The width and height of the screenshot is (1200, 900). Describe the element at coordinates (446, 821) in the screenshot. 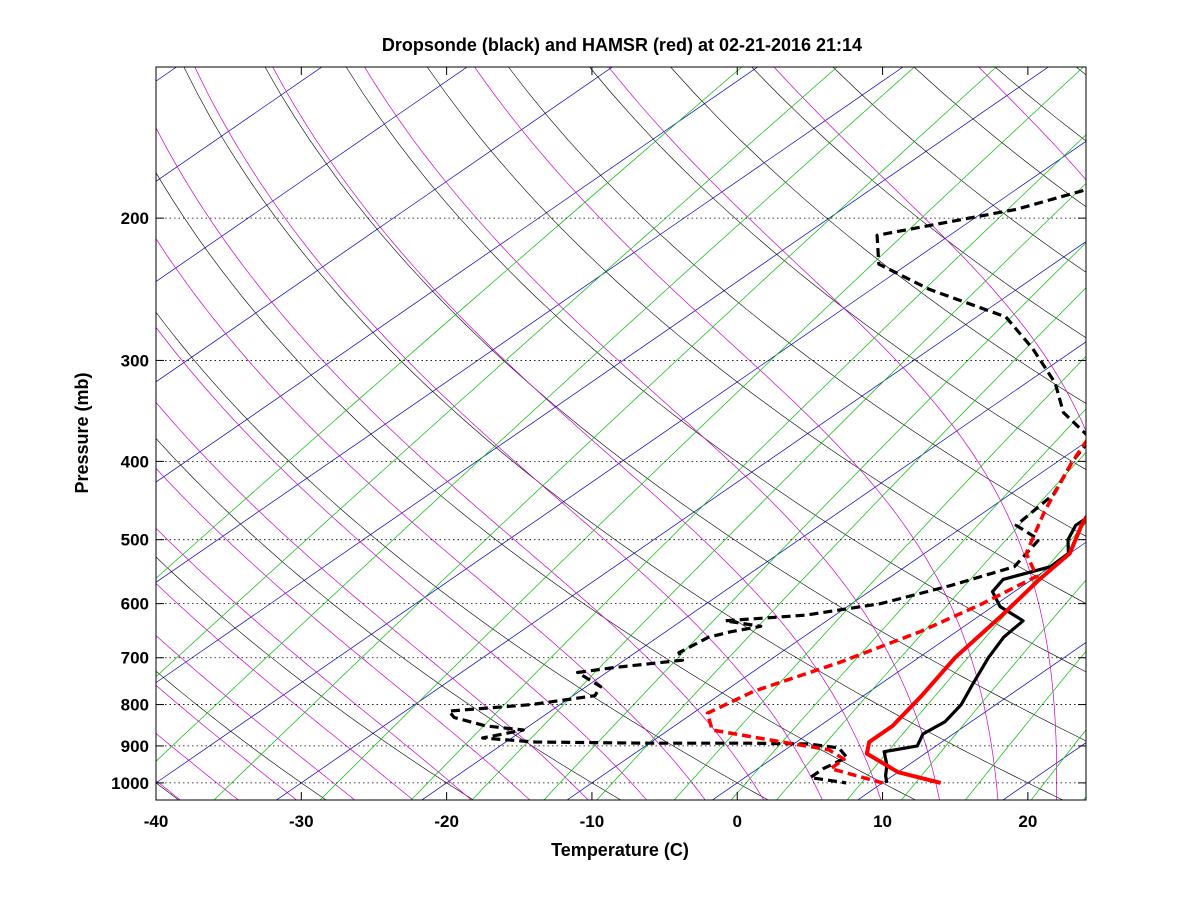

I see `x-tick-label: -20` at that location.